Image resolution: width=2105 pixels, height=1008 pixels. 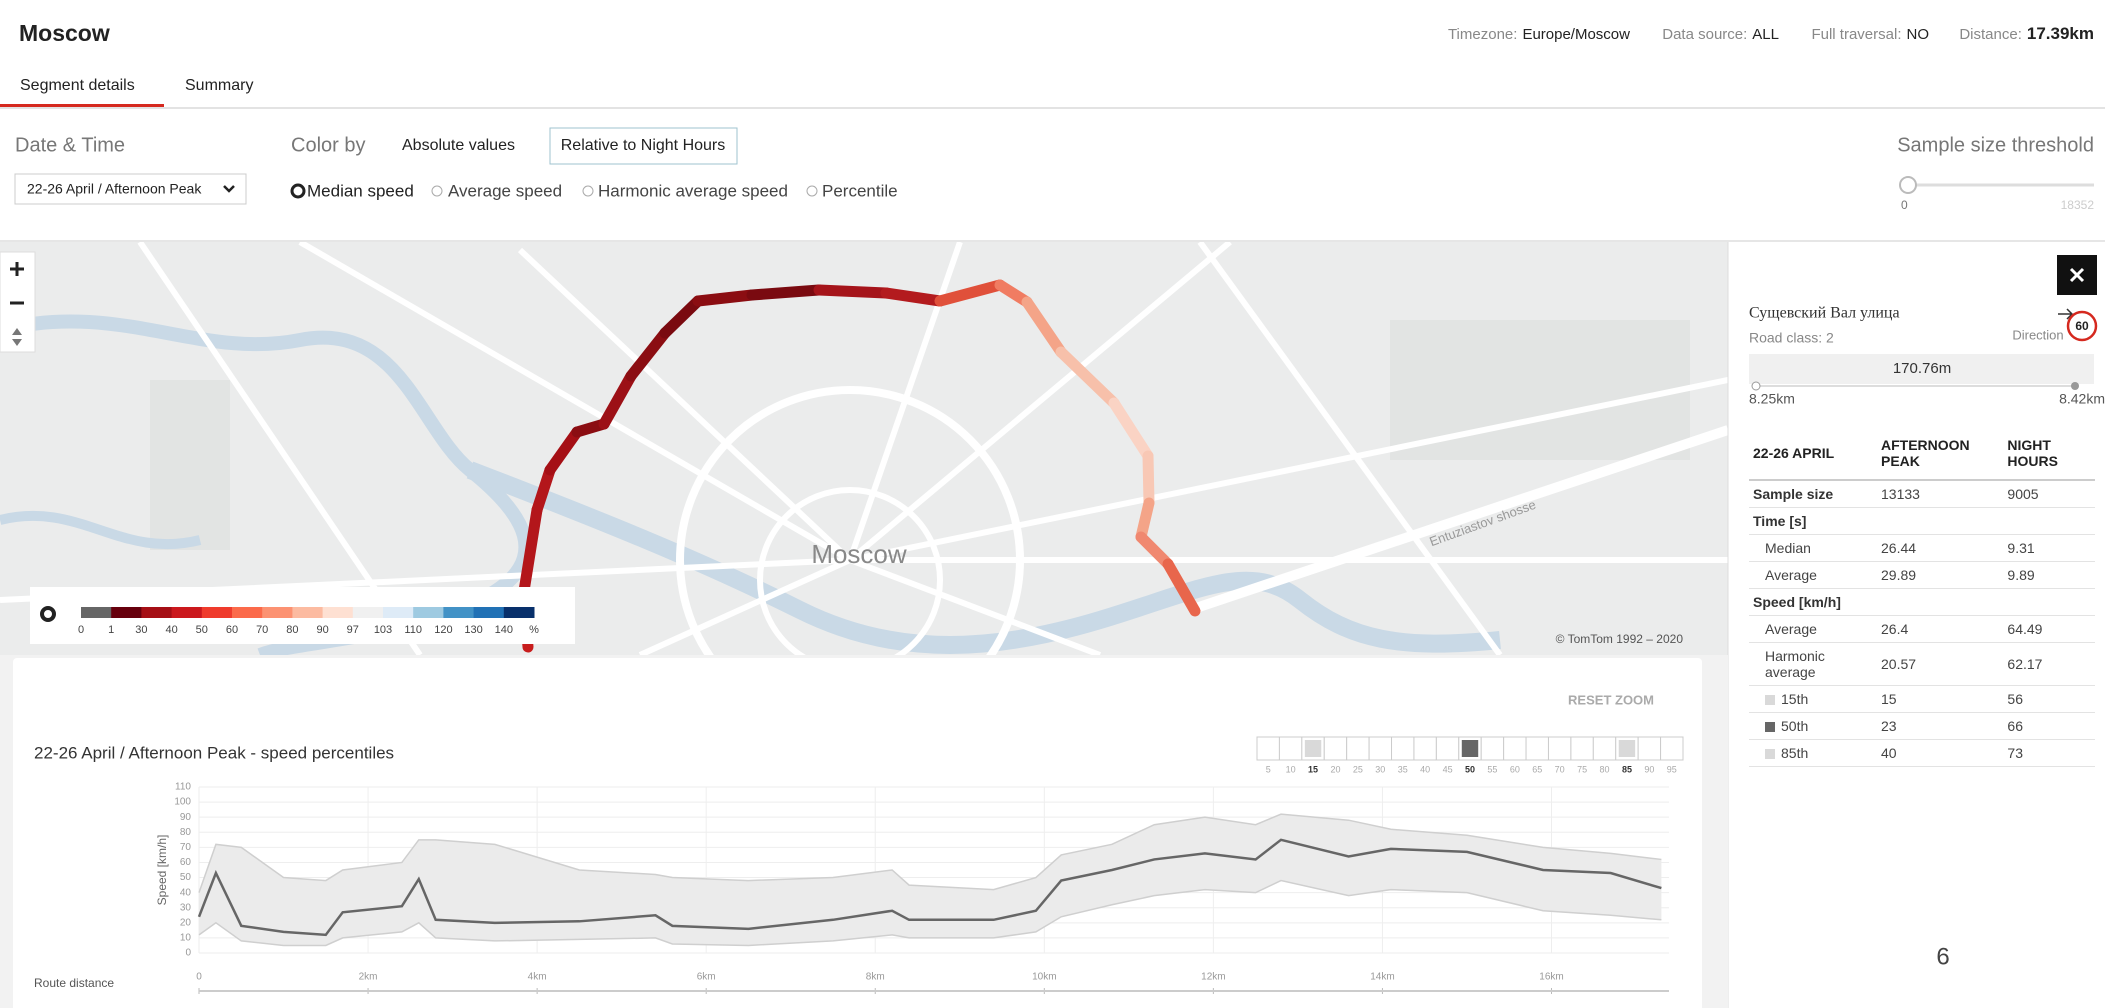 What do you see at coordinates (292, 630) in the screenshot?
I see `legend-label: 80` at bounding box center [292, 630].